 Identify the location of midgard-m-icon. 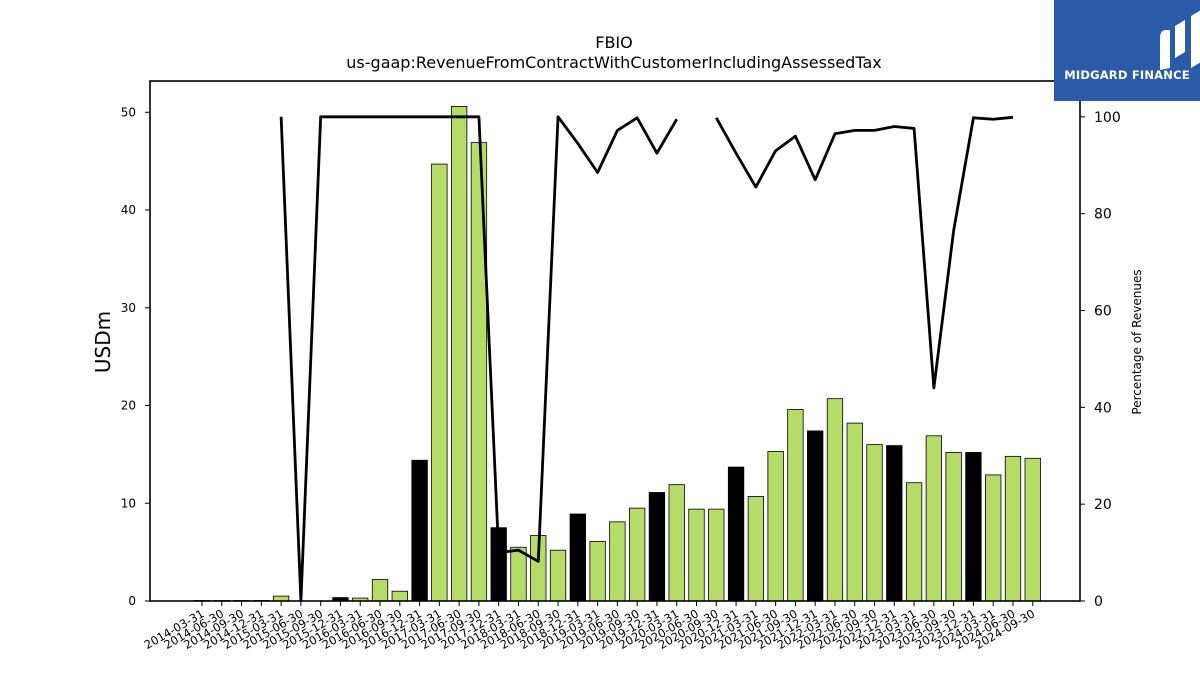
(1180, 40).